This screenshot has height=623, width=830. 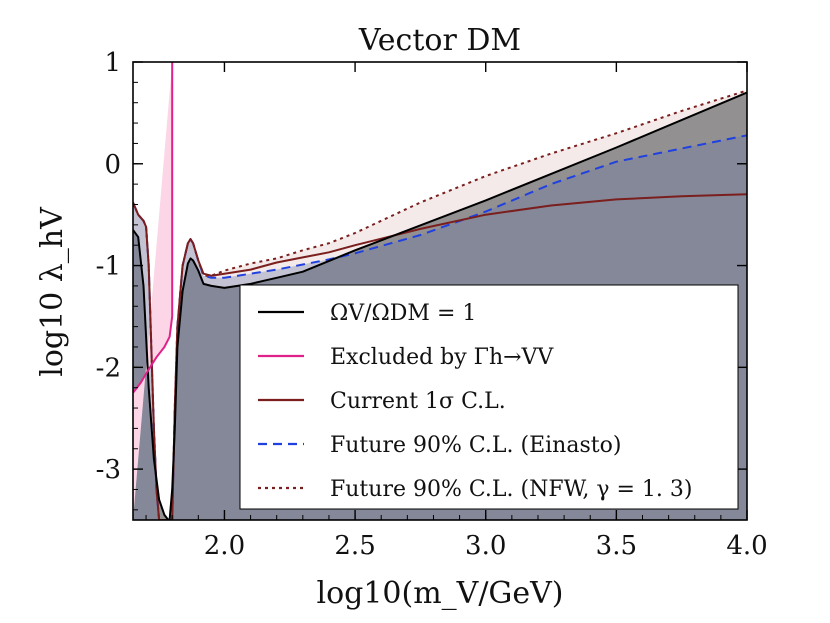 What do you see at coordinates (418, 401) in the screenshot?
I see `legend-label-2: Current 1σ C.L.` at bounding box center [418, 401].